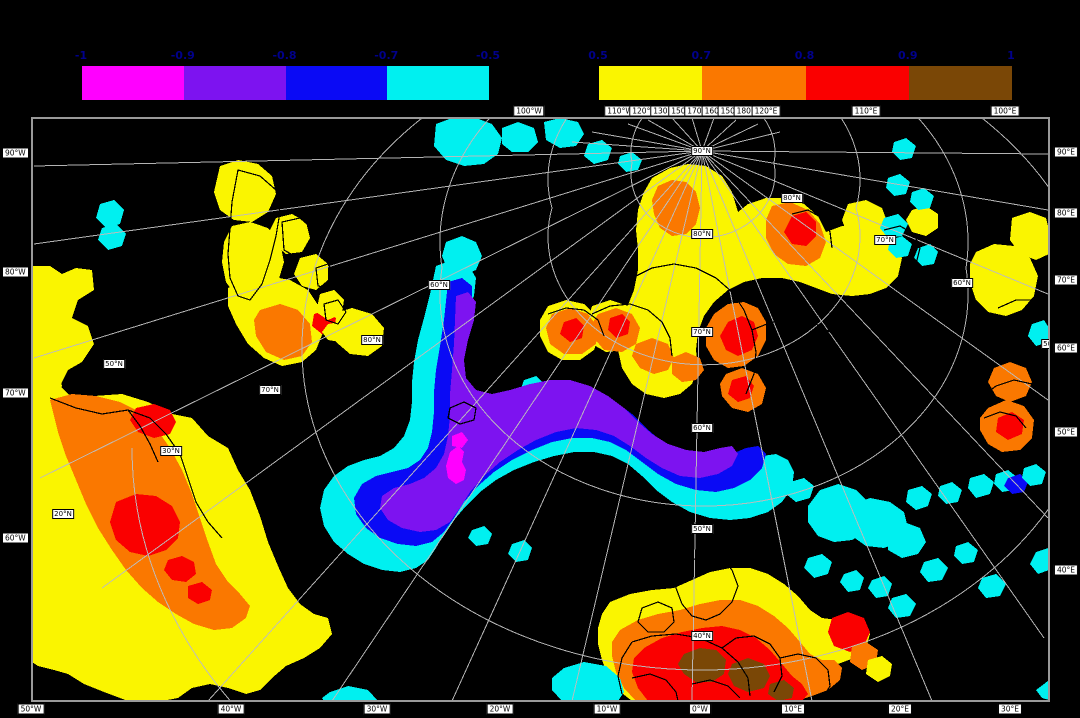 This screenshot has width=1080, height=718. What do you see at coordinates (15, 153) in the screenshot?
I see `axis-label-left: 90°W` at bounding box center [15, 153].